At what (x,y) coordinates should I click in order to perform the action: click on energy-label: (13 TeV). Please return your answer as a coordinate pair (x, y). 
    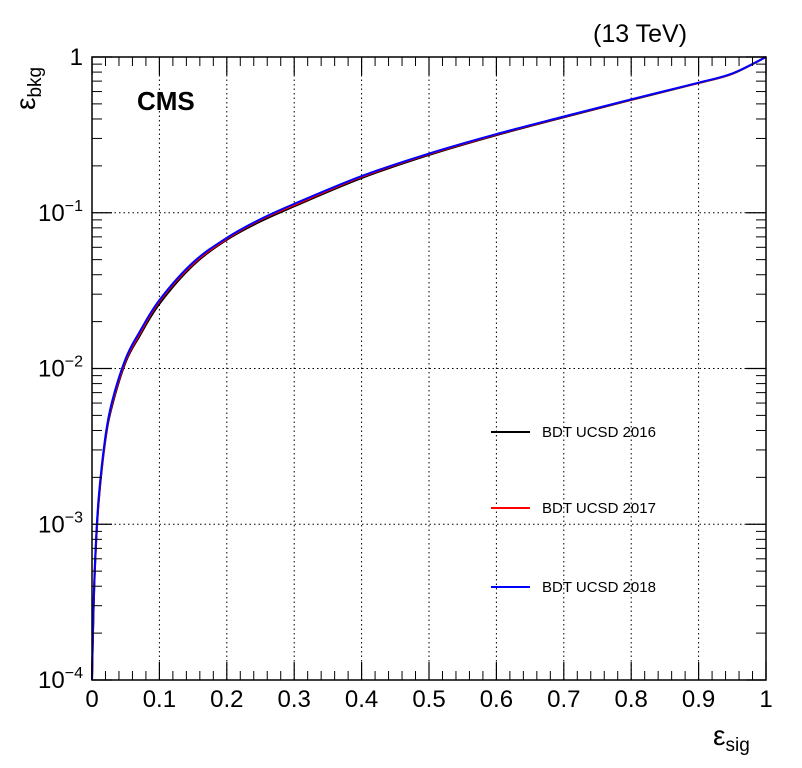
    Looking at the image, I should click on (640, 34).